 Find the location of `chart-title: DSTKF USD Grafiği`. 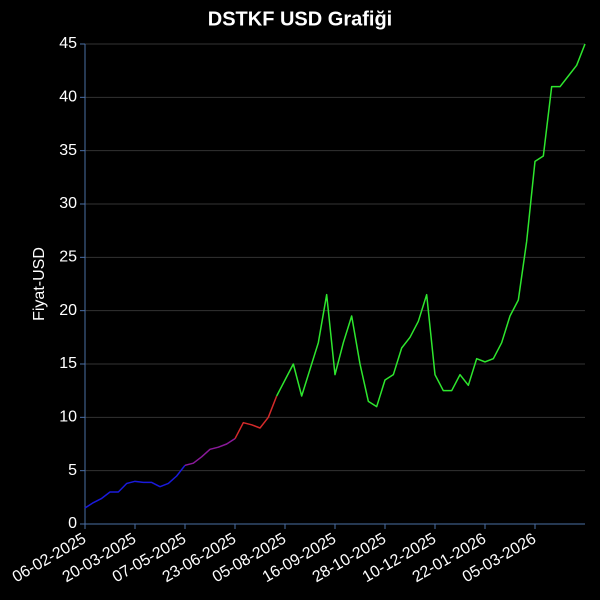

chart-title: DSTKF USD Grafiği is located at coordinates (300, 19).